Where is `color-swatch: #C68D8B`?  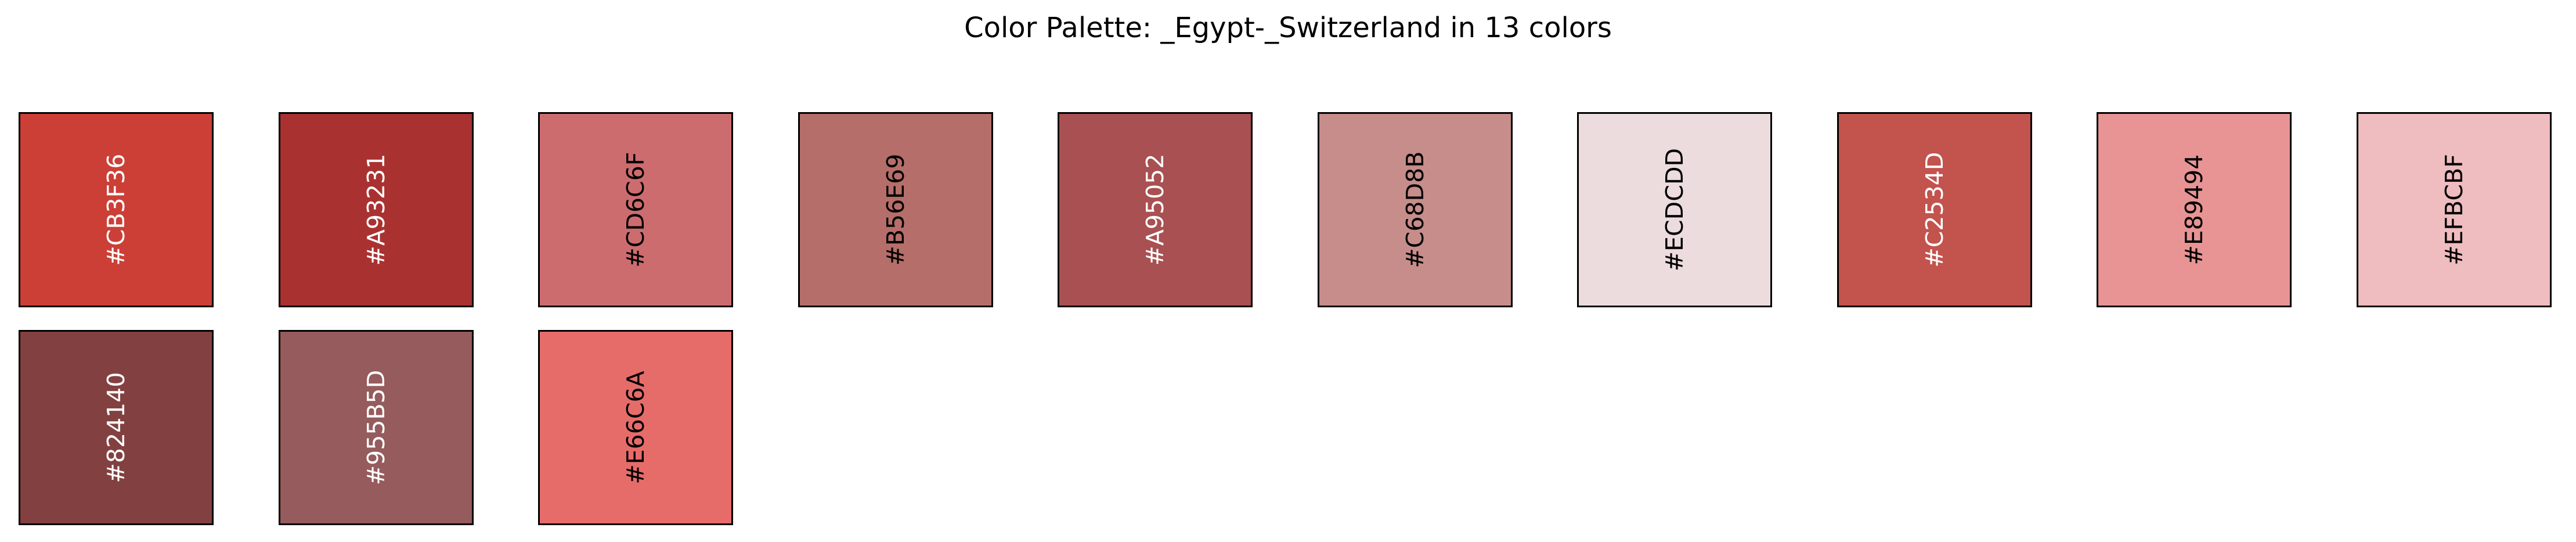
color-swatch: #C68D8B is located at coordinates (1415, 210).